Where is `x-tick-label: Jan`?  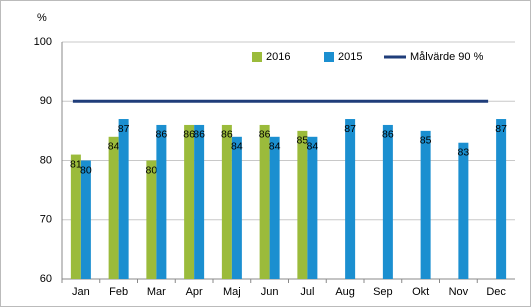 x-tick-label: Jan is located at coordinates (81, 292).